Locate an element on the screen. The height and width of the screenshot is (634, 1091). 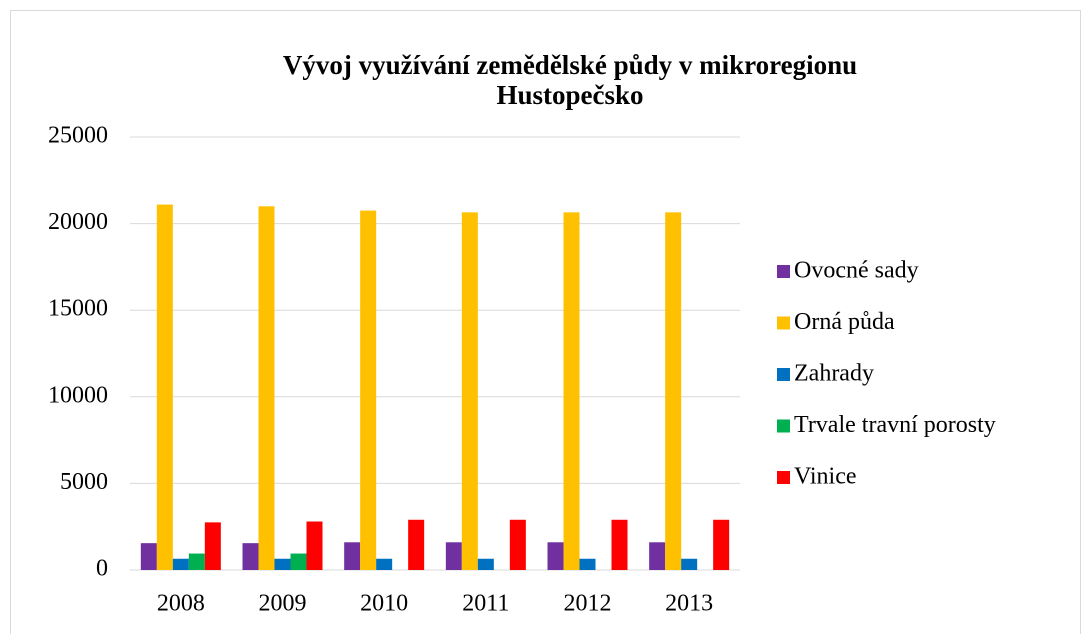
y-tick-label: 10000 is located at coordinates (78, 395).